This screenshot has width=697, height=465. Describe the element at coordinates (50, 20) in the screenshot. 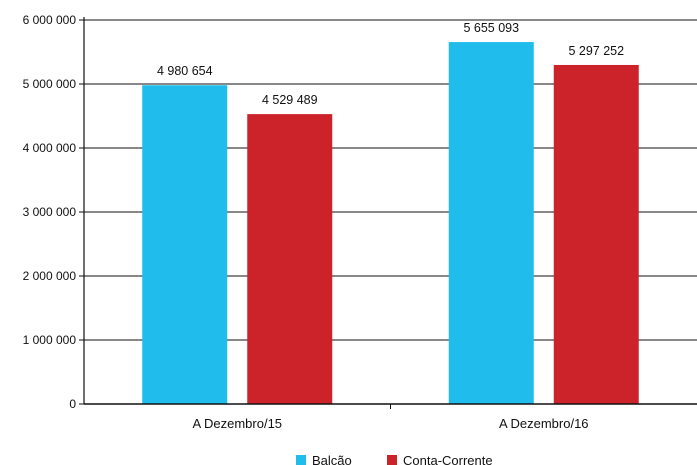

I see `y-tick-label: 6 000 000` at that location.